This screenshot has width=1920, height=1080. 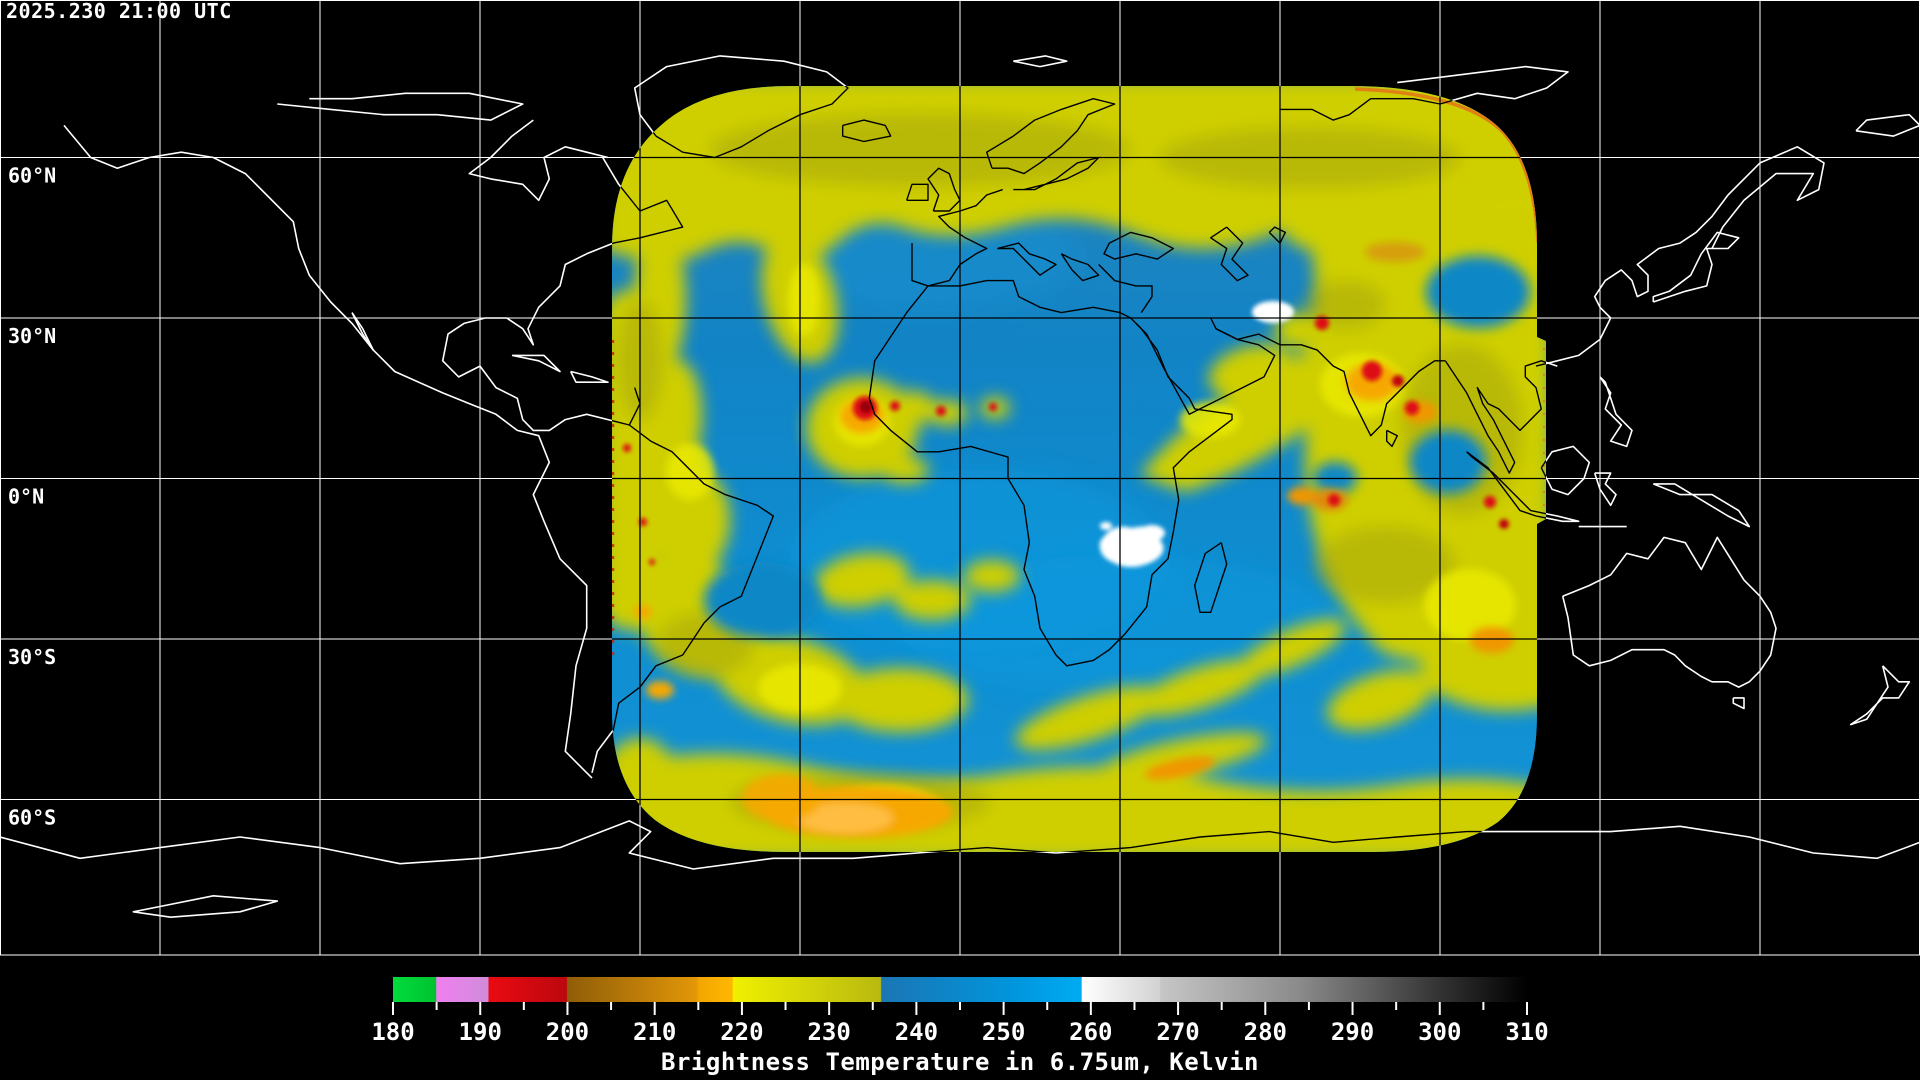 What do you see at coordinates (32, 336) in the screenshot?
I see `latitude-label: 30°N` at bounding box center [32, 336].